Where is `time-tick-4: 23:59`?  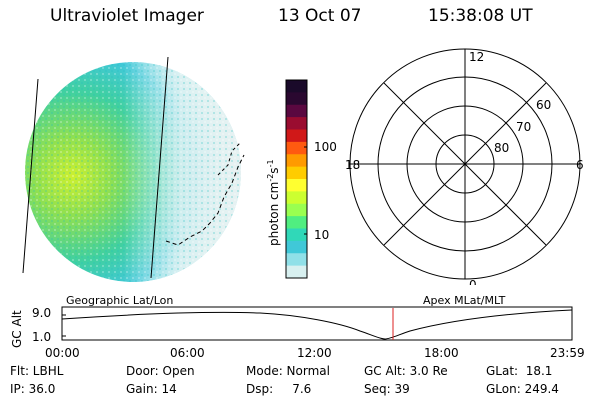 time-tick-4: 23:59 is located at coordinates (567, 353).